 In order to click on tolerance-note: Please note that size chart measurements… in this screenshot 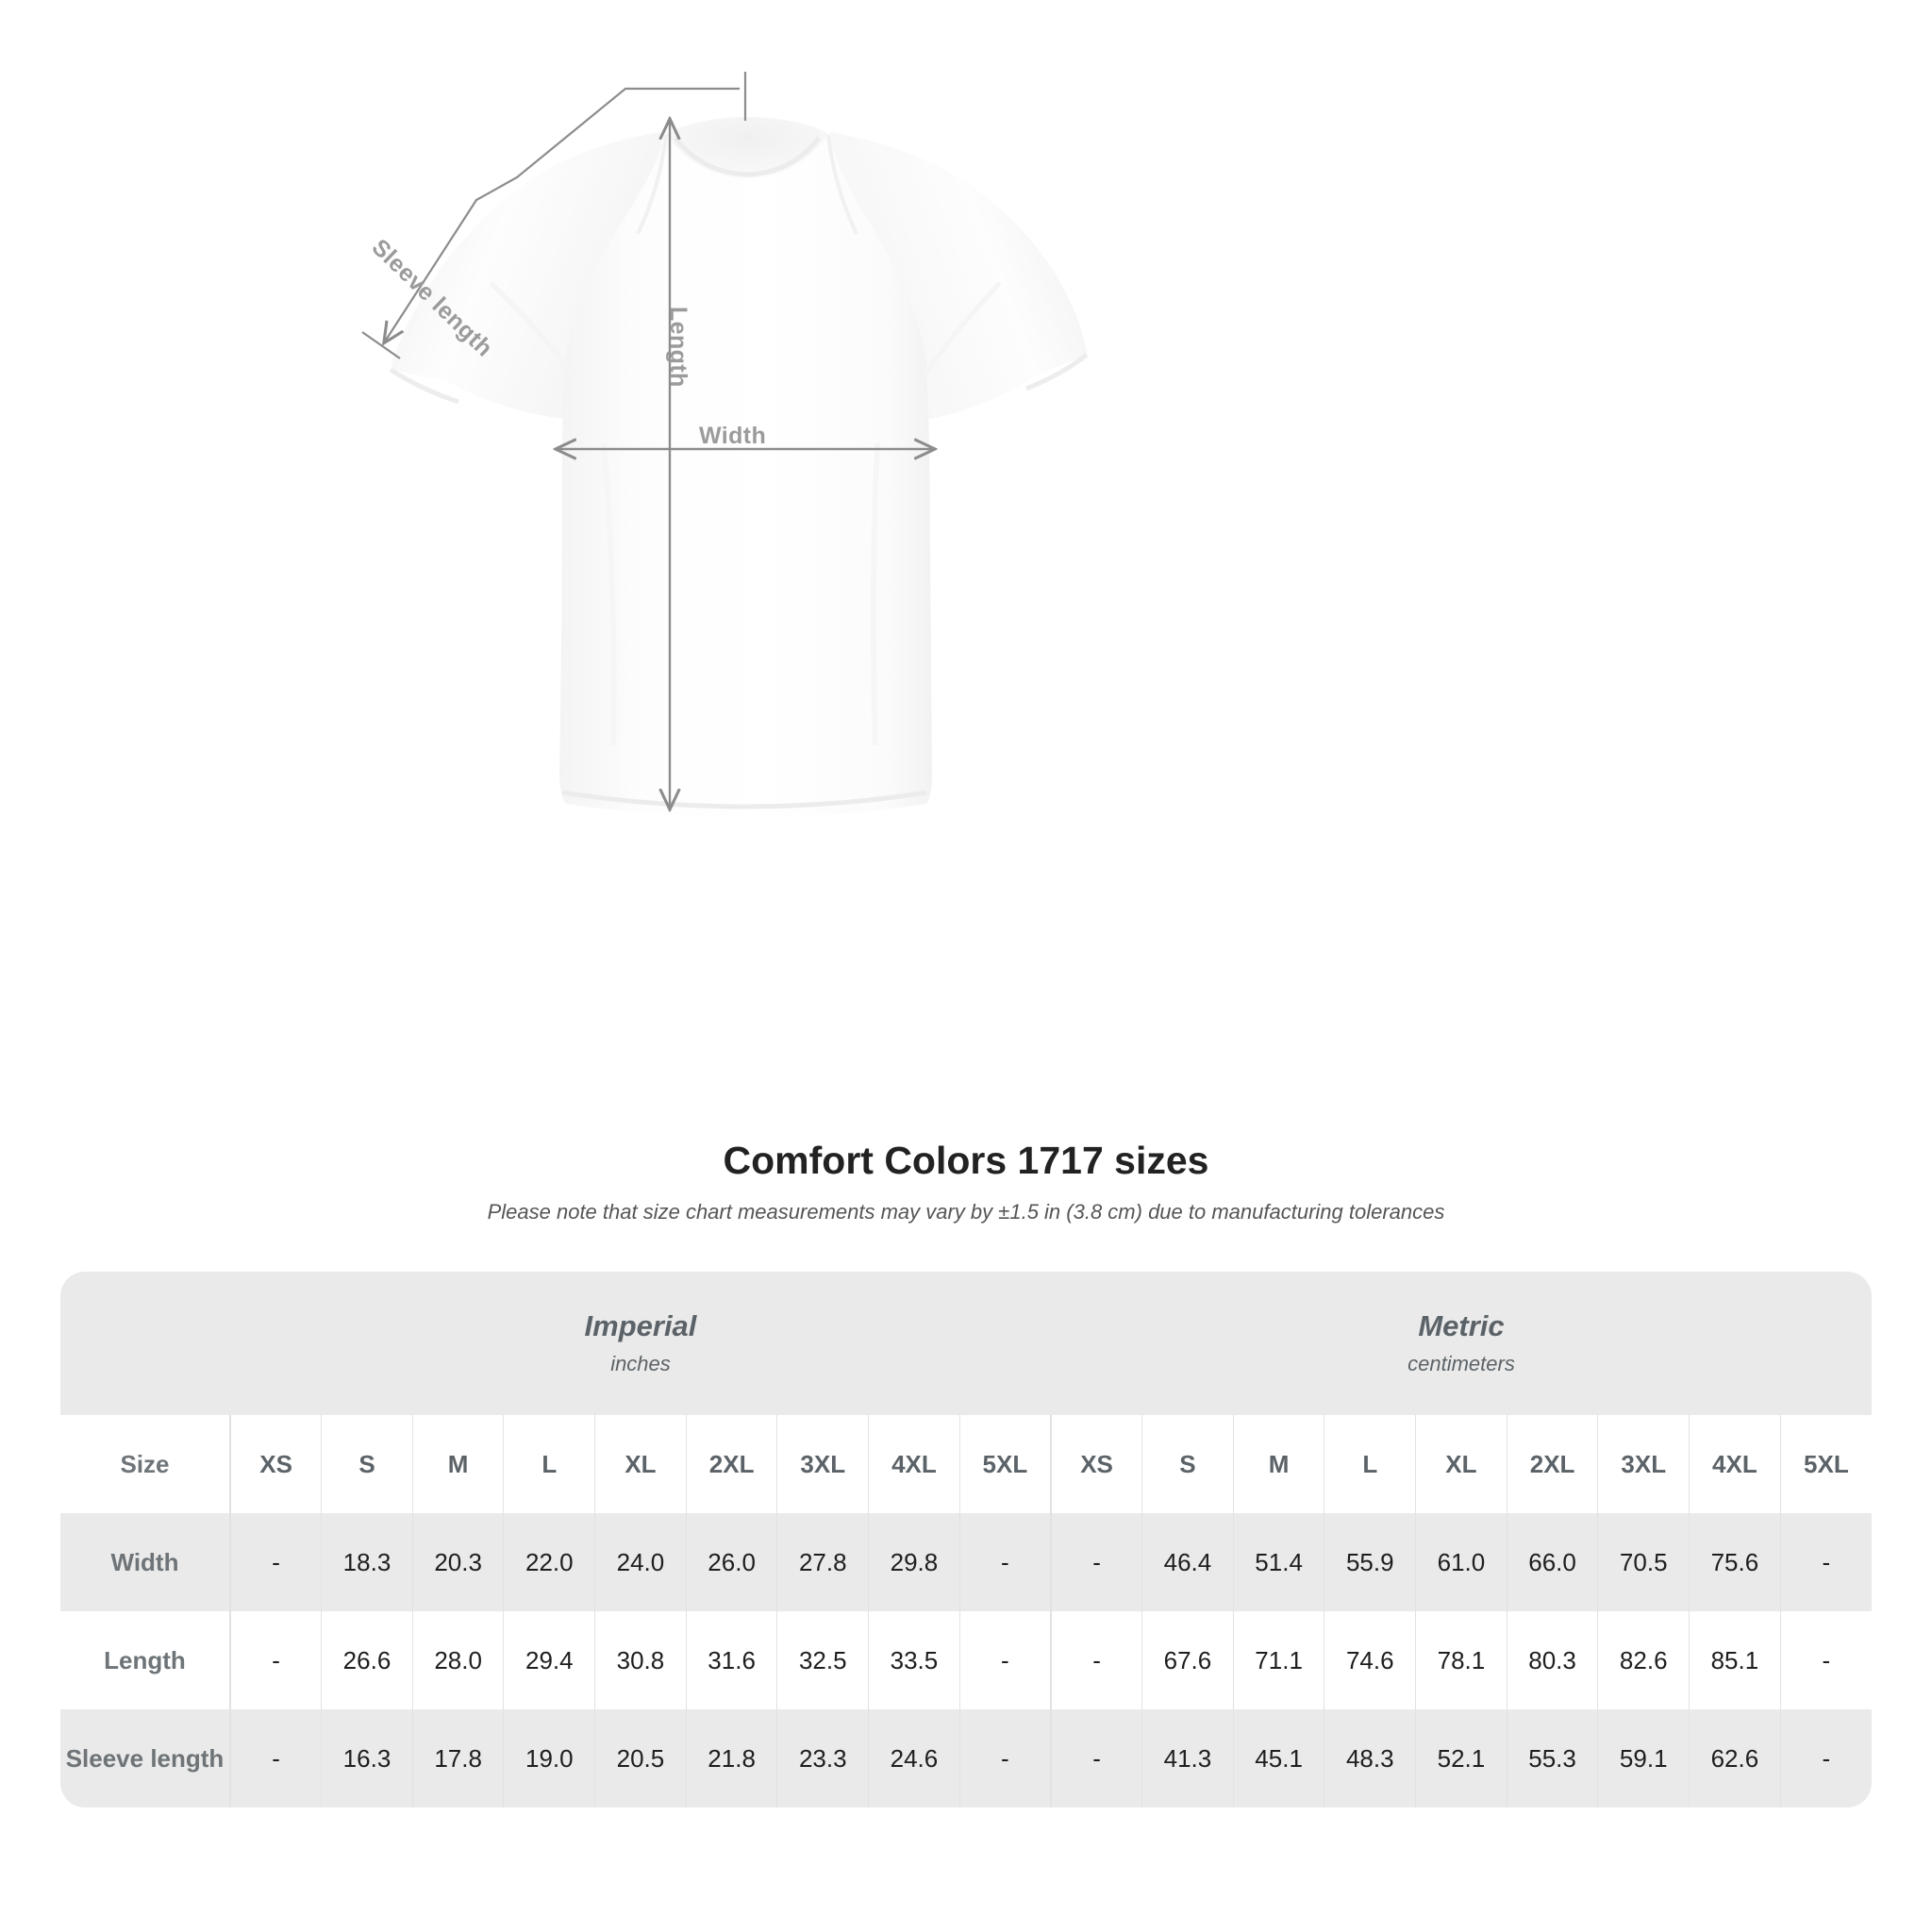, I will do `click(966, 1212)`.